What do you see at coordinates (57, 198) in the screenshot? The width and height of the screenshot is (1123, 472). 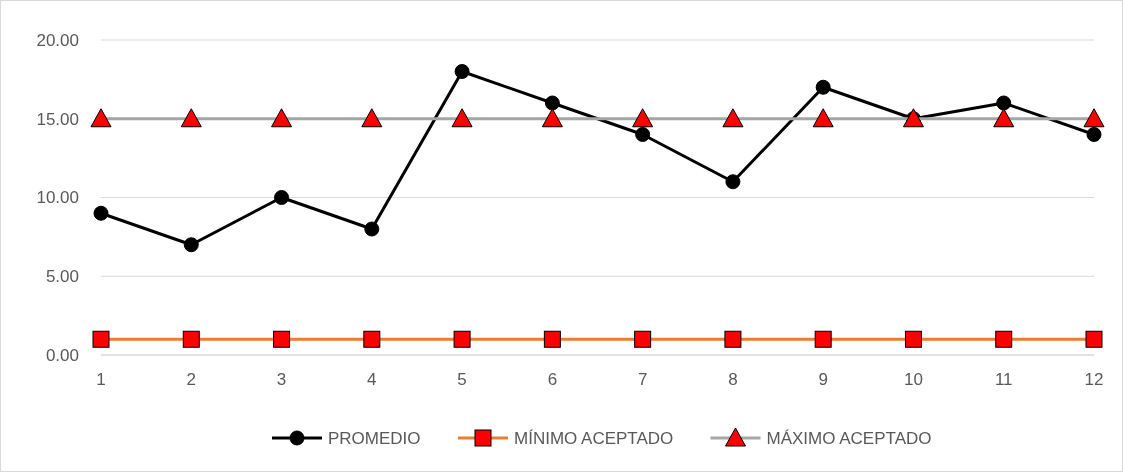 I see `y-tick-label: 10.00` at bounding box center [57, 198].